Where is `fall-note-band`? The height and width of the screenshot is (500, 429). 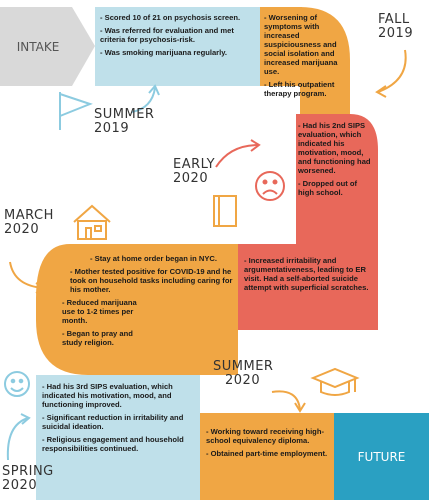 fall-note-band is located at coordinates (281, 46).